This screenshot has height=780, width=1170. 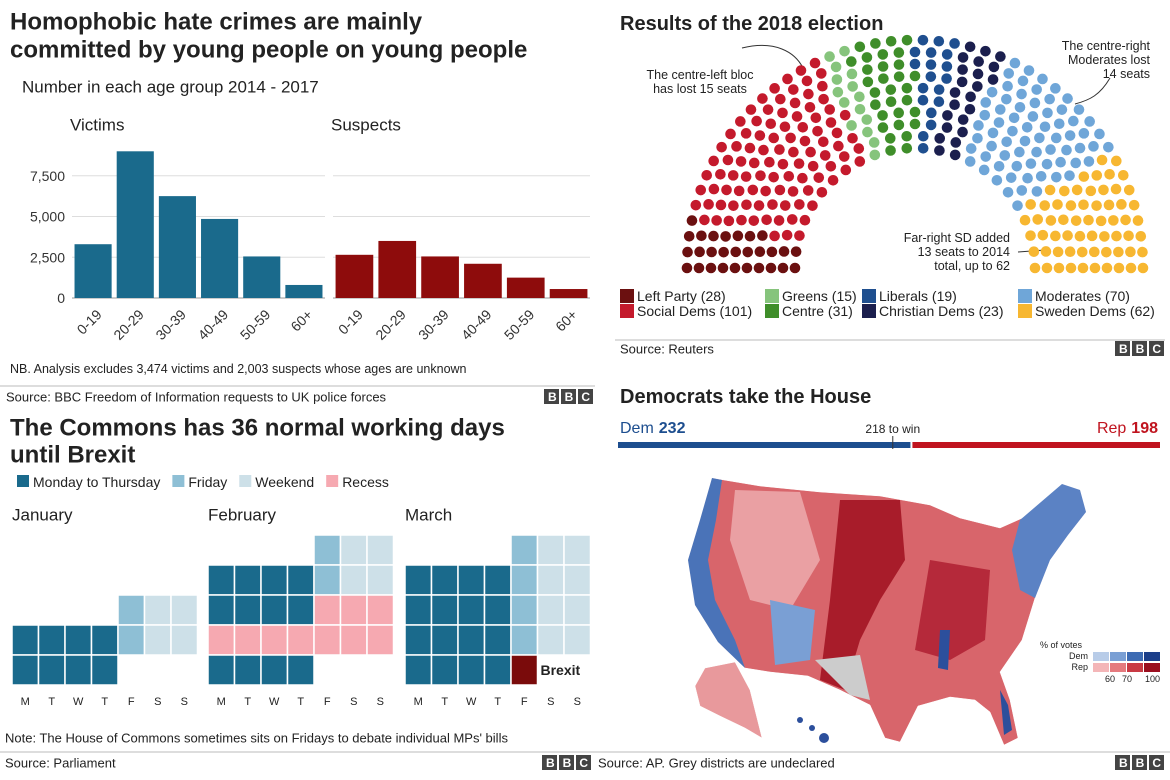 What do you see at coordinates (257, 428) in the screenshot?
I see `chart-title: The Commons has 36 normal working days` at bounding box center [257, 428].